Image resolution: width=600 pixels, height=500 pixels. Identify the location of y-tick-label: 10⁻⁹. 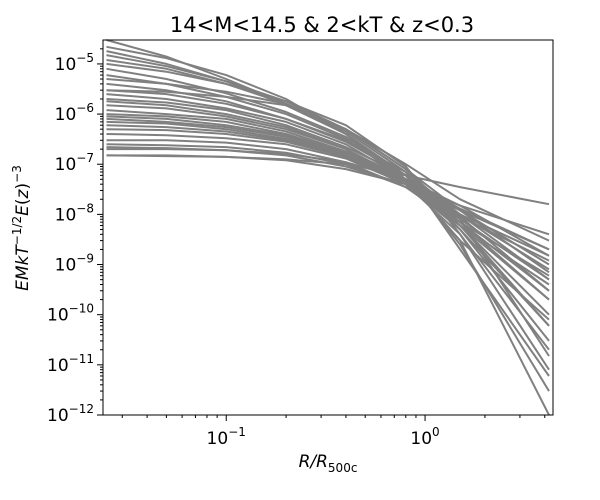
(74, 264).